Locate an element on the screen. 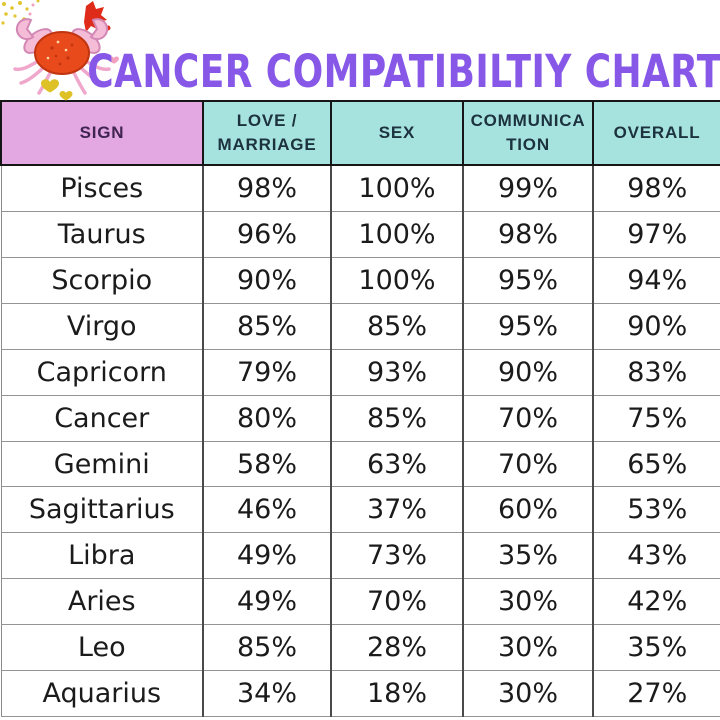 This screenshot has width=720, height=720. table-row: Libra 49% 73% 35% 43% is located at coordinates (360, 556).